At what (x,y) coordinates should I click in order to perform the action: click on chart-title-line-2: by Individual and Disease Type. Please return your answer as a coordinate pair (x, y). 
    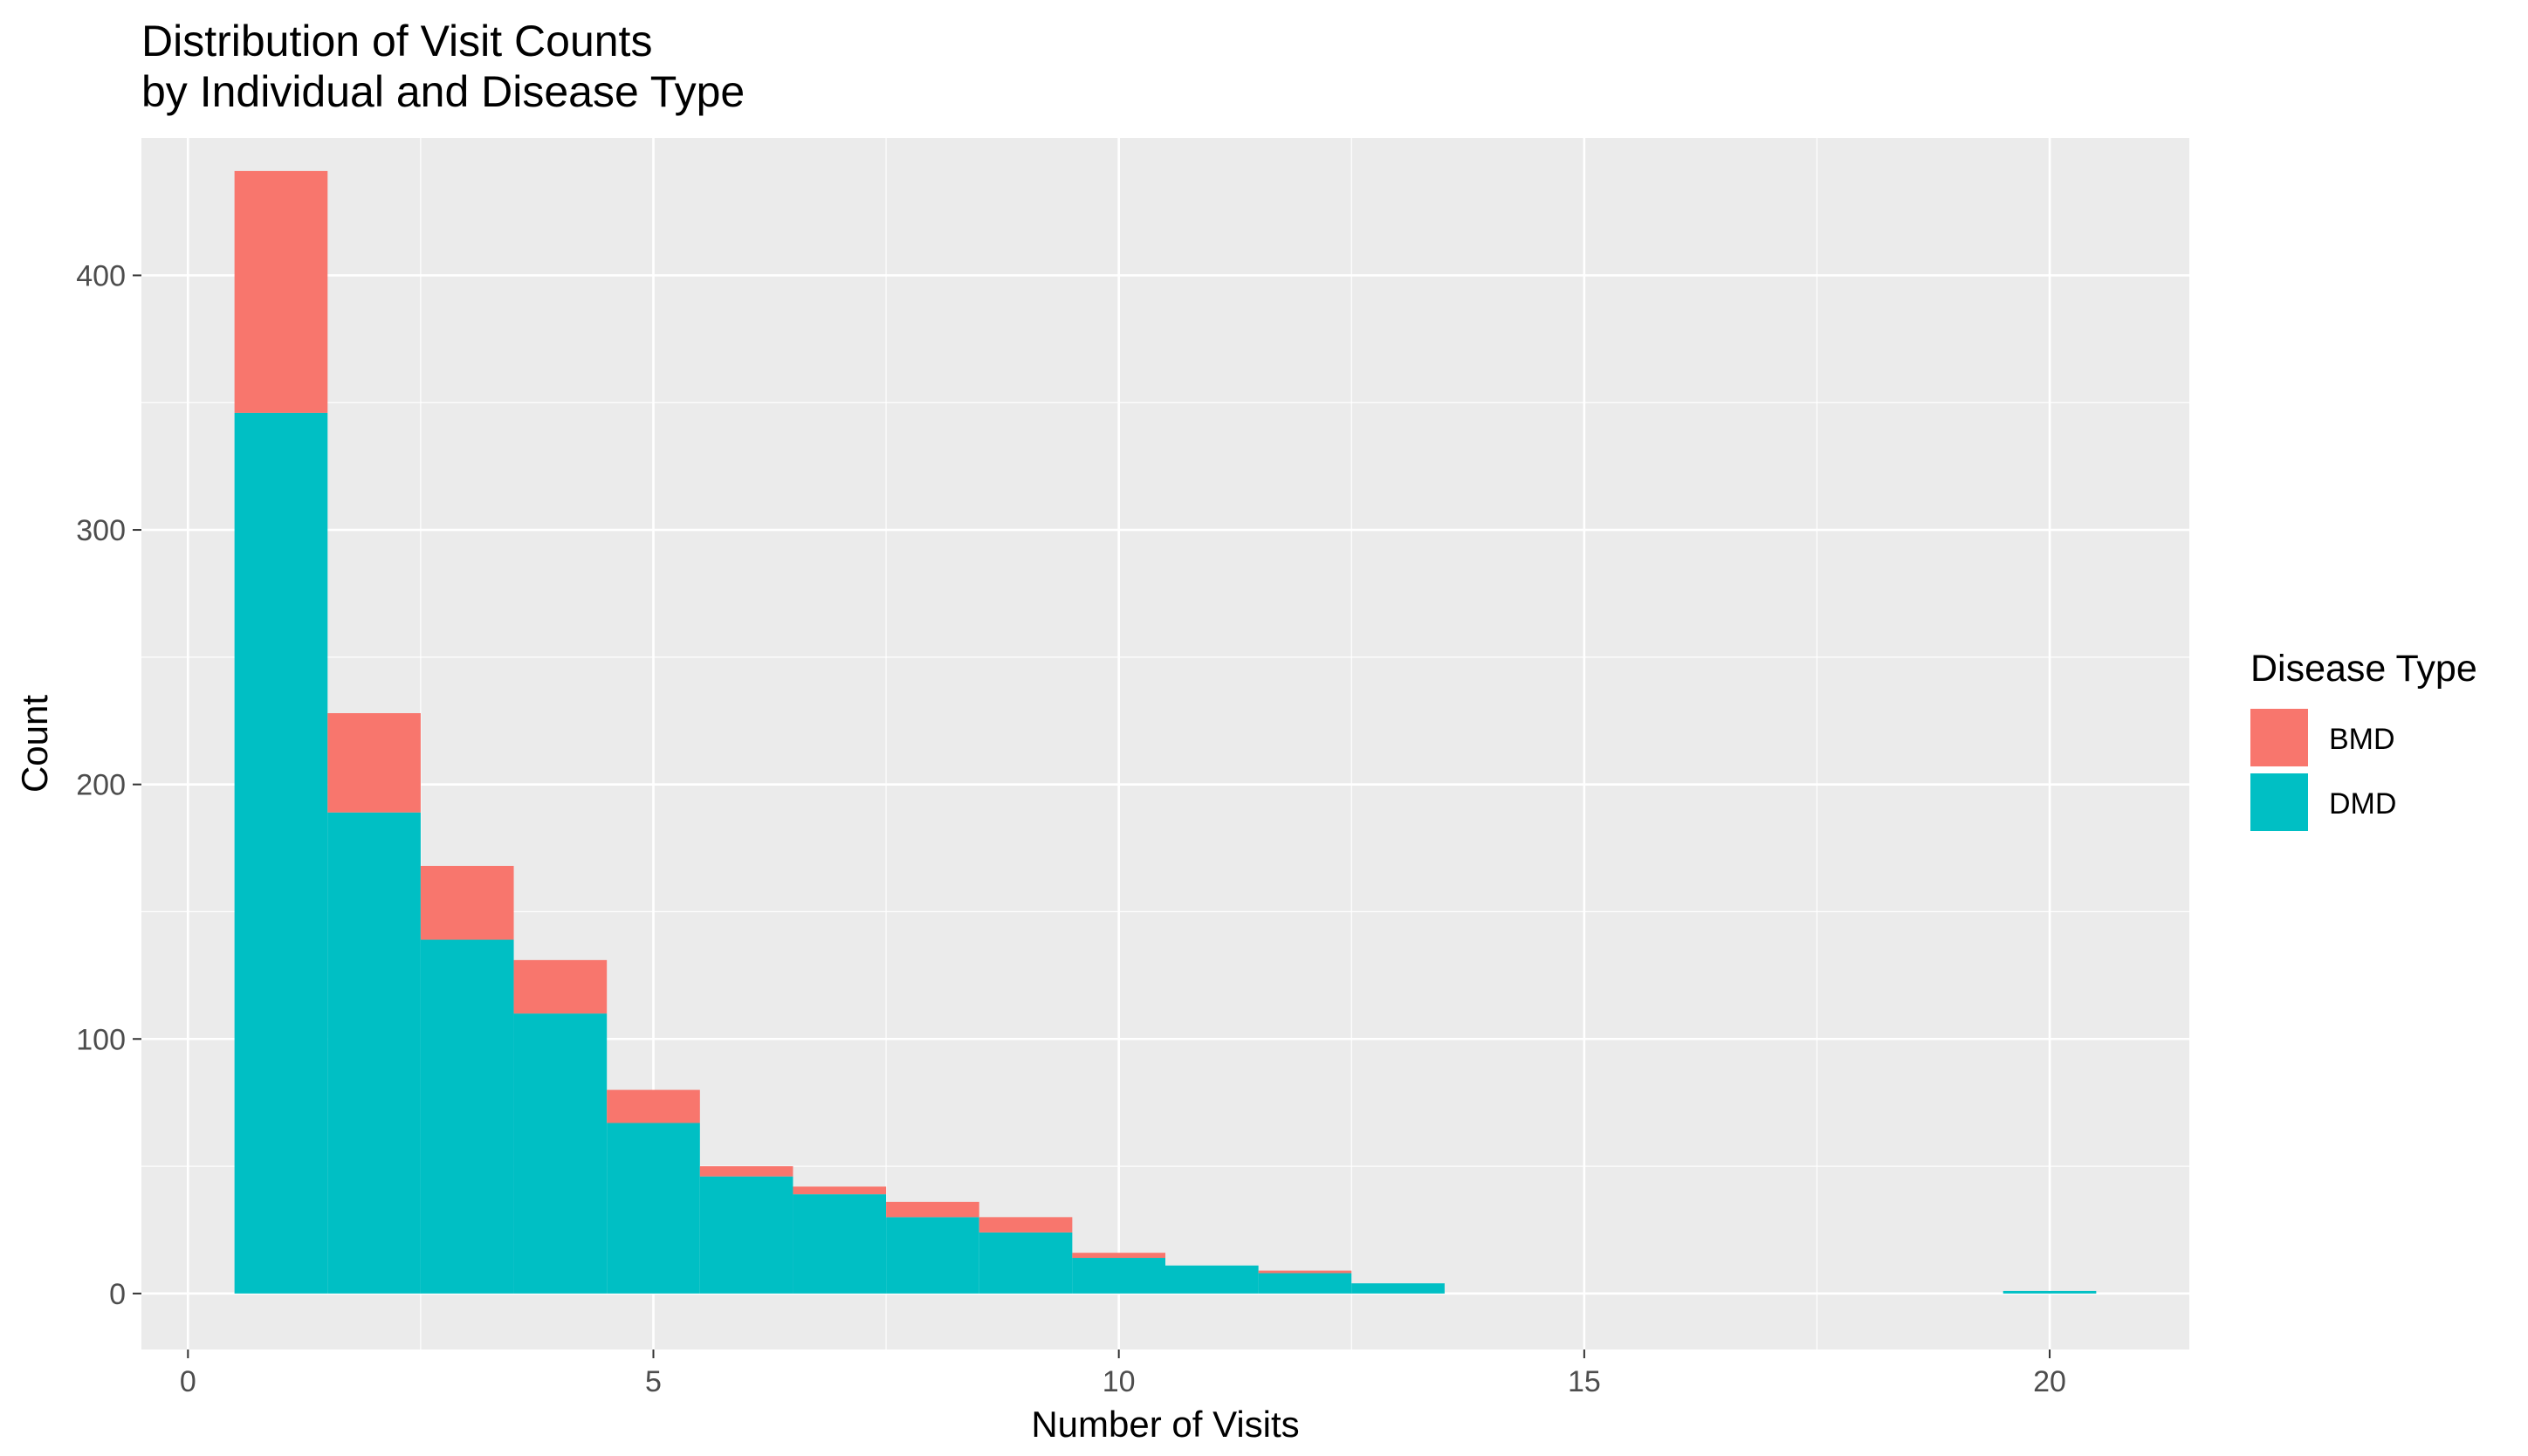
    Looking at the image, I should click on (443, 91).